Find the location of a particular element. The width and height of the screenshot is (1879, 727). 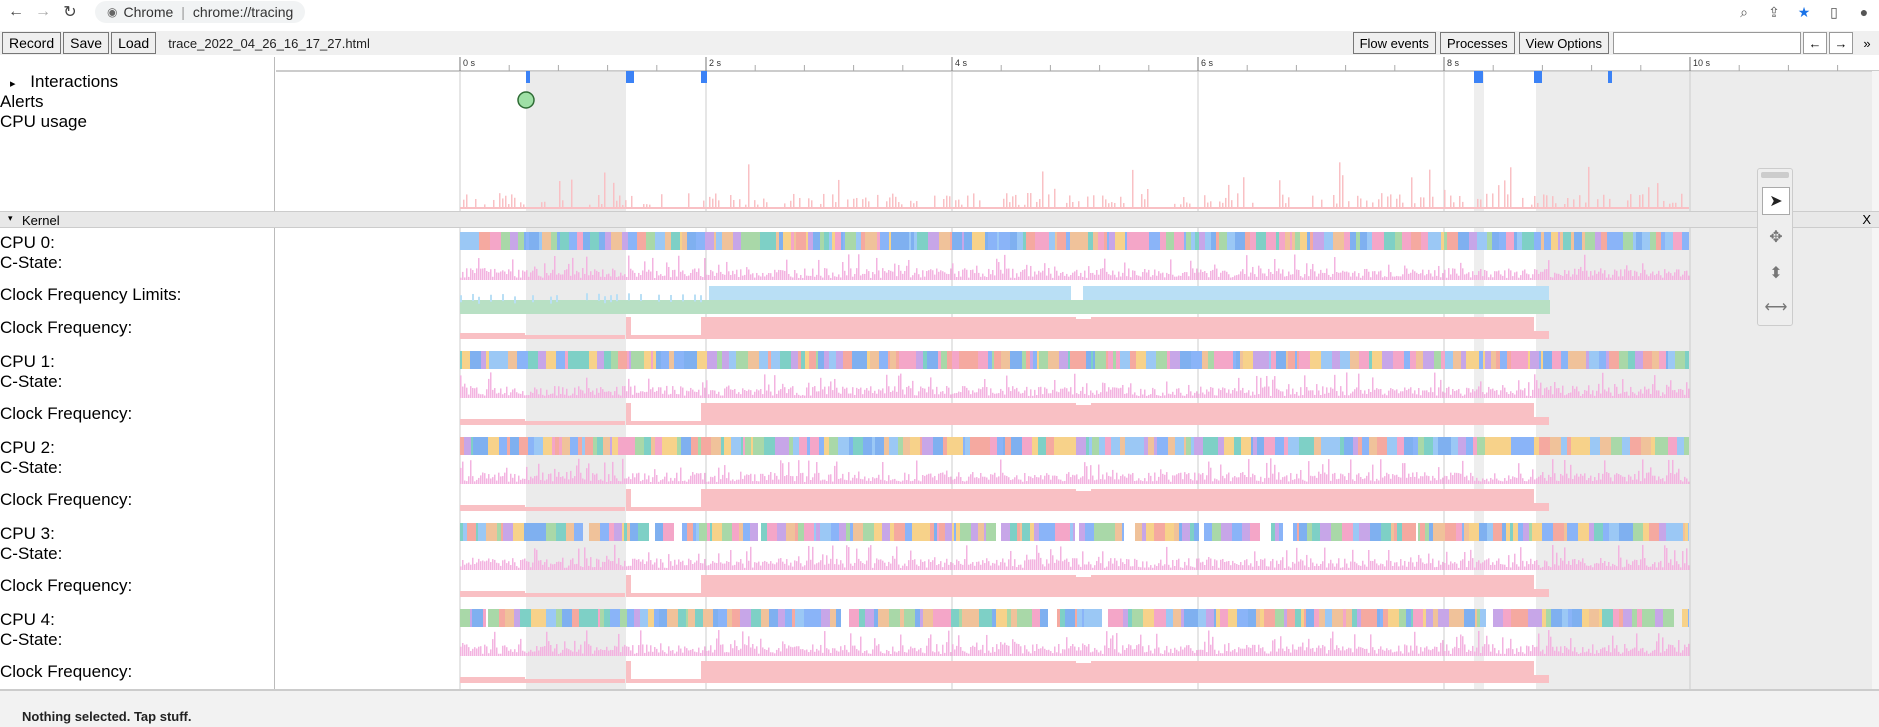

pan-tool-icon: ✥ is located at coordinates (1776, 237).